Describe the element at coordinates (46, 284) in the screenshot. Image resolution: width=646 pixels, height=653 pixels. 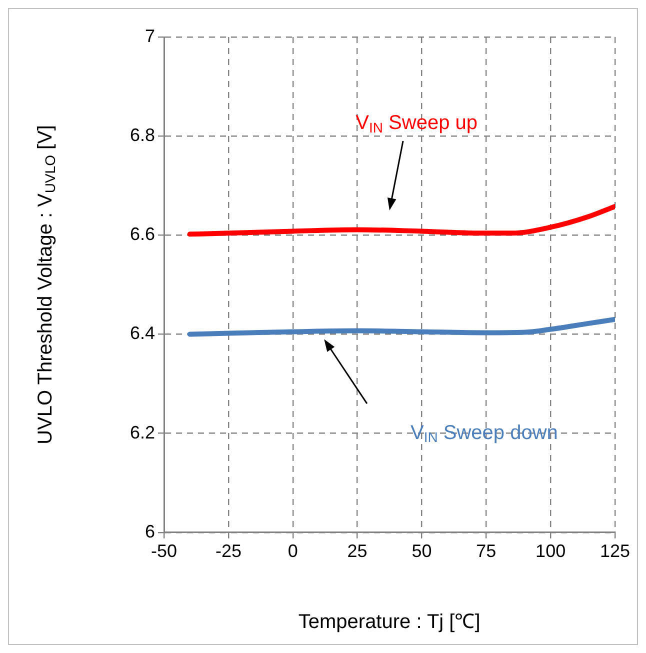
I see `y-axis-title: UVLO Threshold Voltage : VUVLO [V]` at that location.